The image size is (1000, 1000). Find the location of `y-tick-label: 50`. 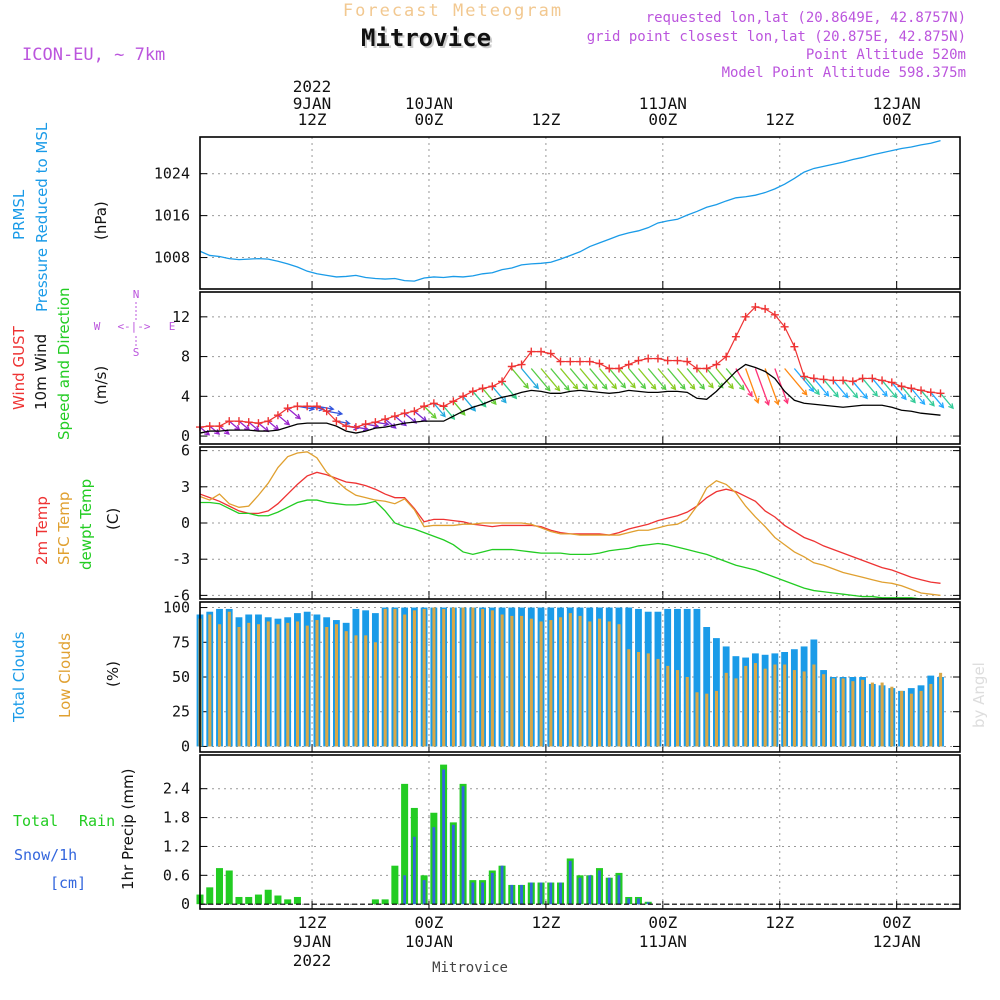

y-tick-label: 50 is located at coordinates (181, 677).